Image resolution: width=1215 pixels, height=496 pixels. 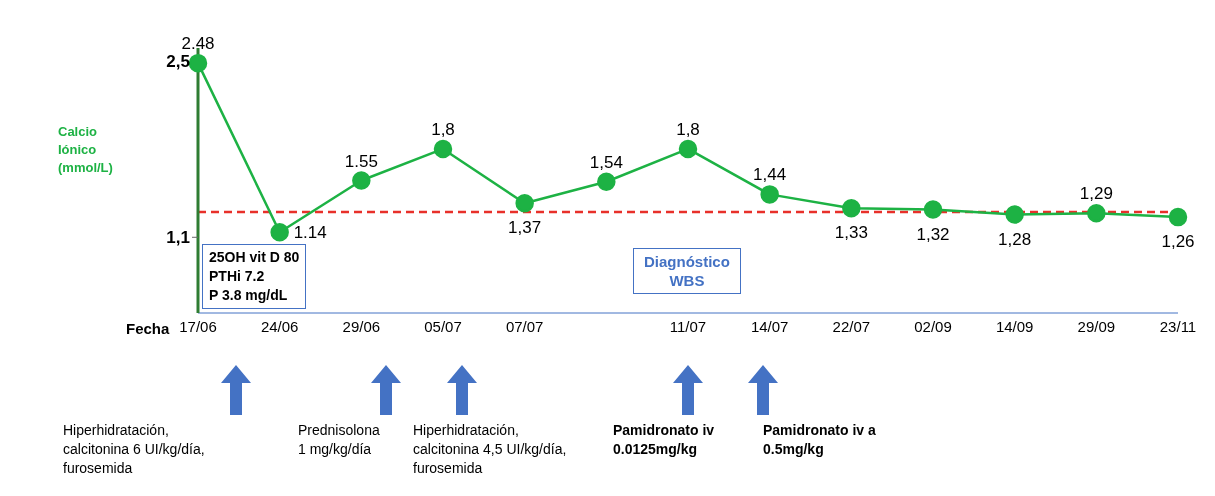 I want to click on data-label: 1,33, so click(x=851, y=233).